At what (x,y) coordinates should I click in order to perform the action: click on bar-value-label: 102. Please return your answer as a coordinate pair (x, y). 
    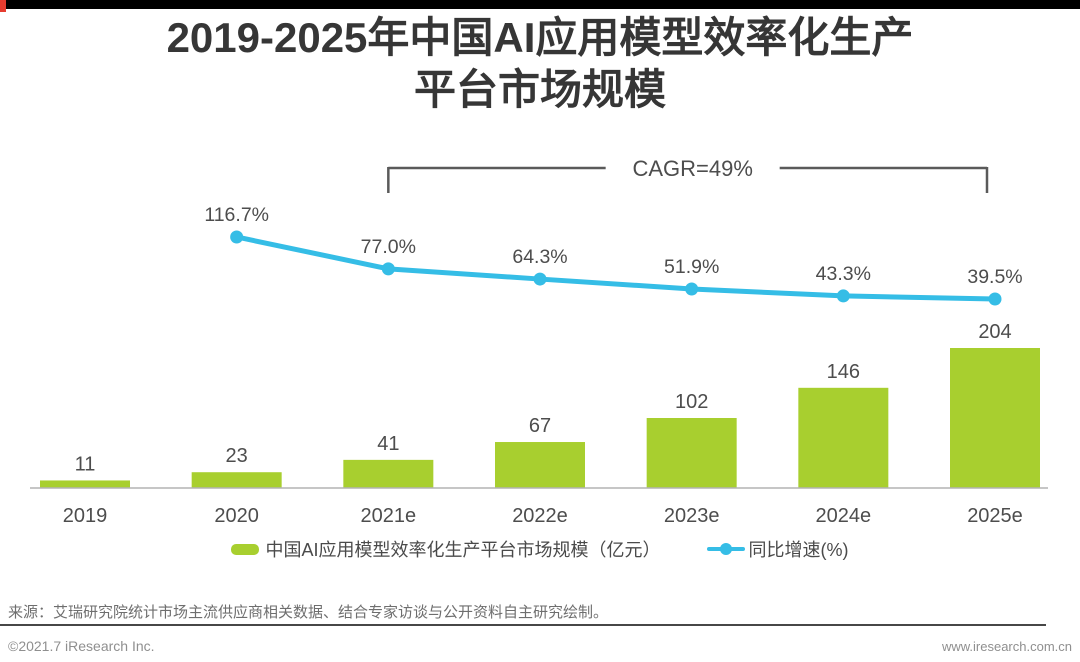
    Looking at the image, I should click on (691, 402).